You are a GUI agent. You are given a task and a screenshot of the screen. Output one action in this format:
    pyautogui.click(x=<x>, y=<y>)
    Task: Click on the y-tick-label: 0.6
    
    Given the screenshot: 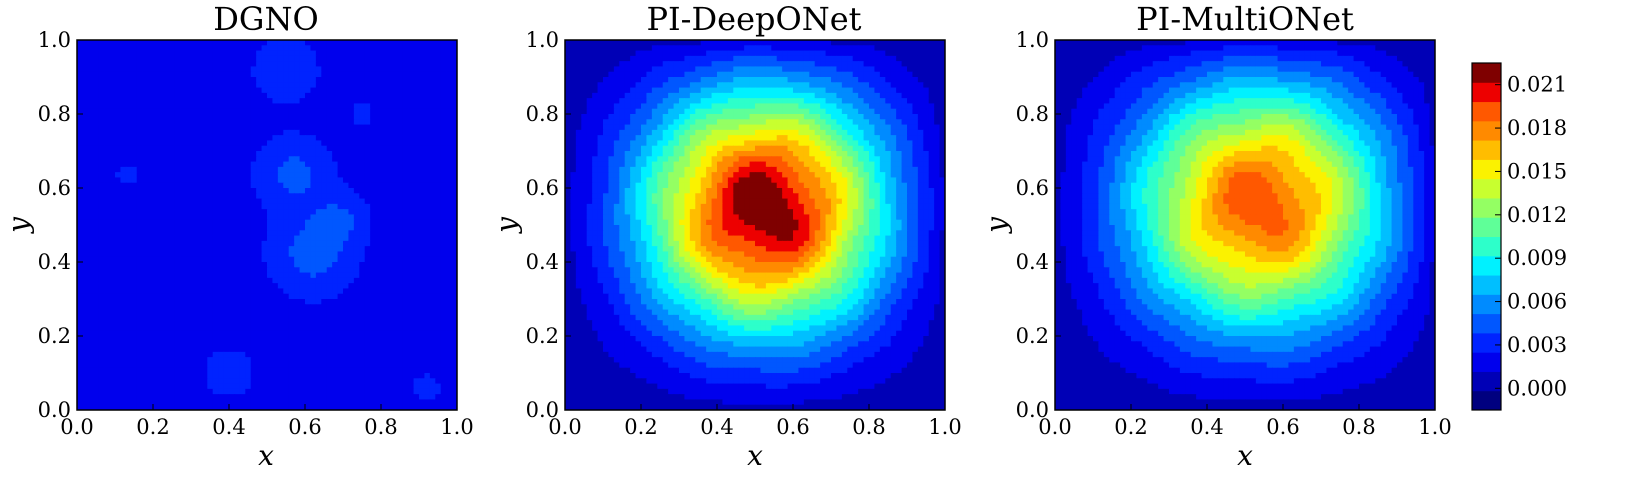 What is the action you would take?
    pyautogui.click(x=54, y=188)
    